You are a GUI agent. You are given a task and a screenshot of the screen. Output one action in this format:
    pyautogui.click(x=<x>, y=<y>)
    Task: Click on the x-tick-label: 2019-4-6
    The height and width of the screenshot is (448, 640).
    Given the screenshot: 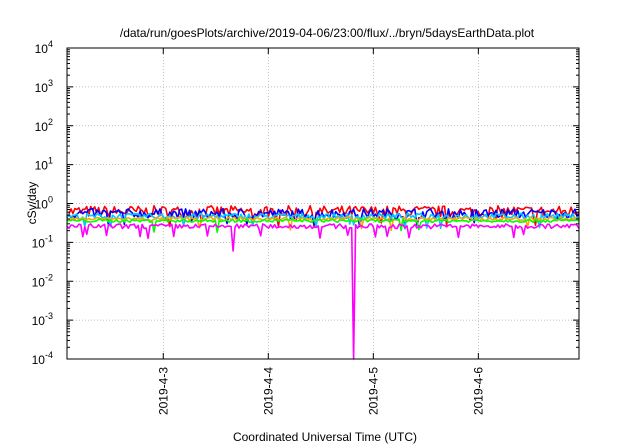 What is the action you would take?
    pyautogui.click(x=478, y=391)
    